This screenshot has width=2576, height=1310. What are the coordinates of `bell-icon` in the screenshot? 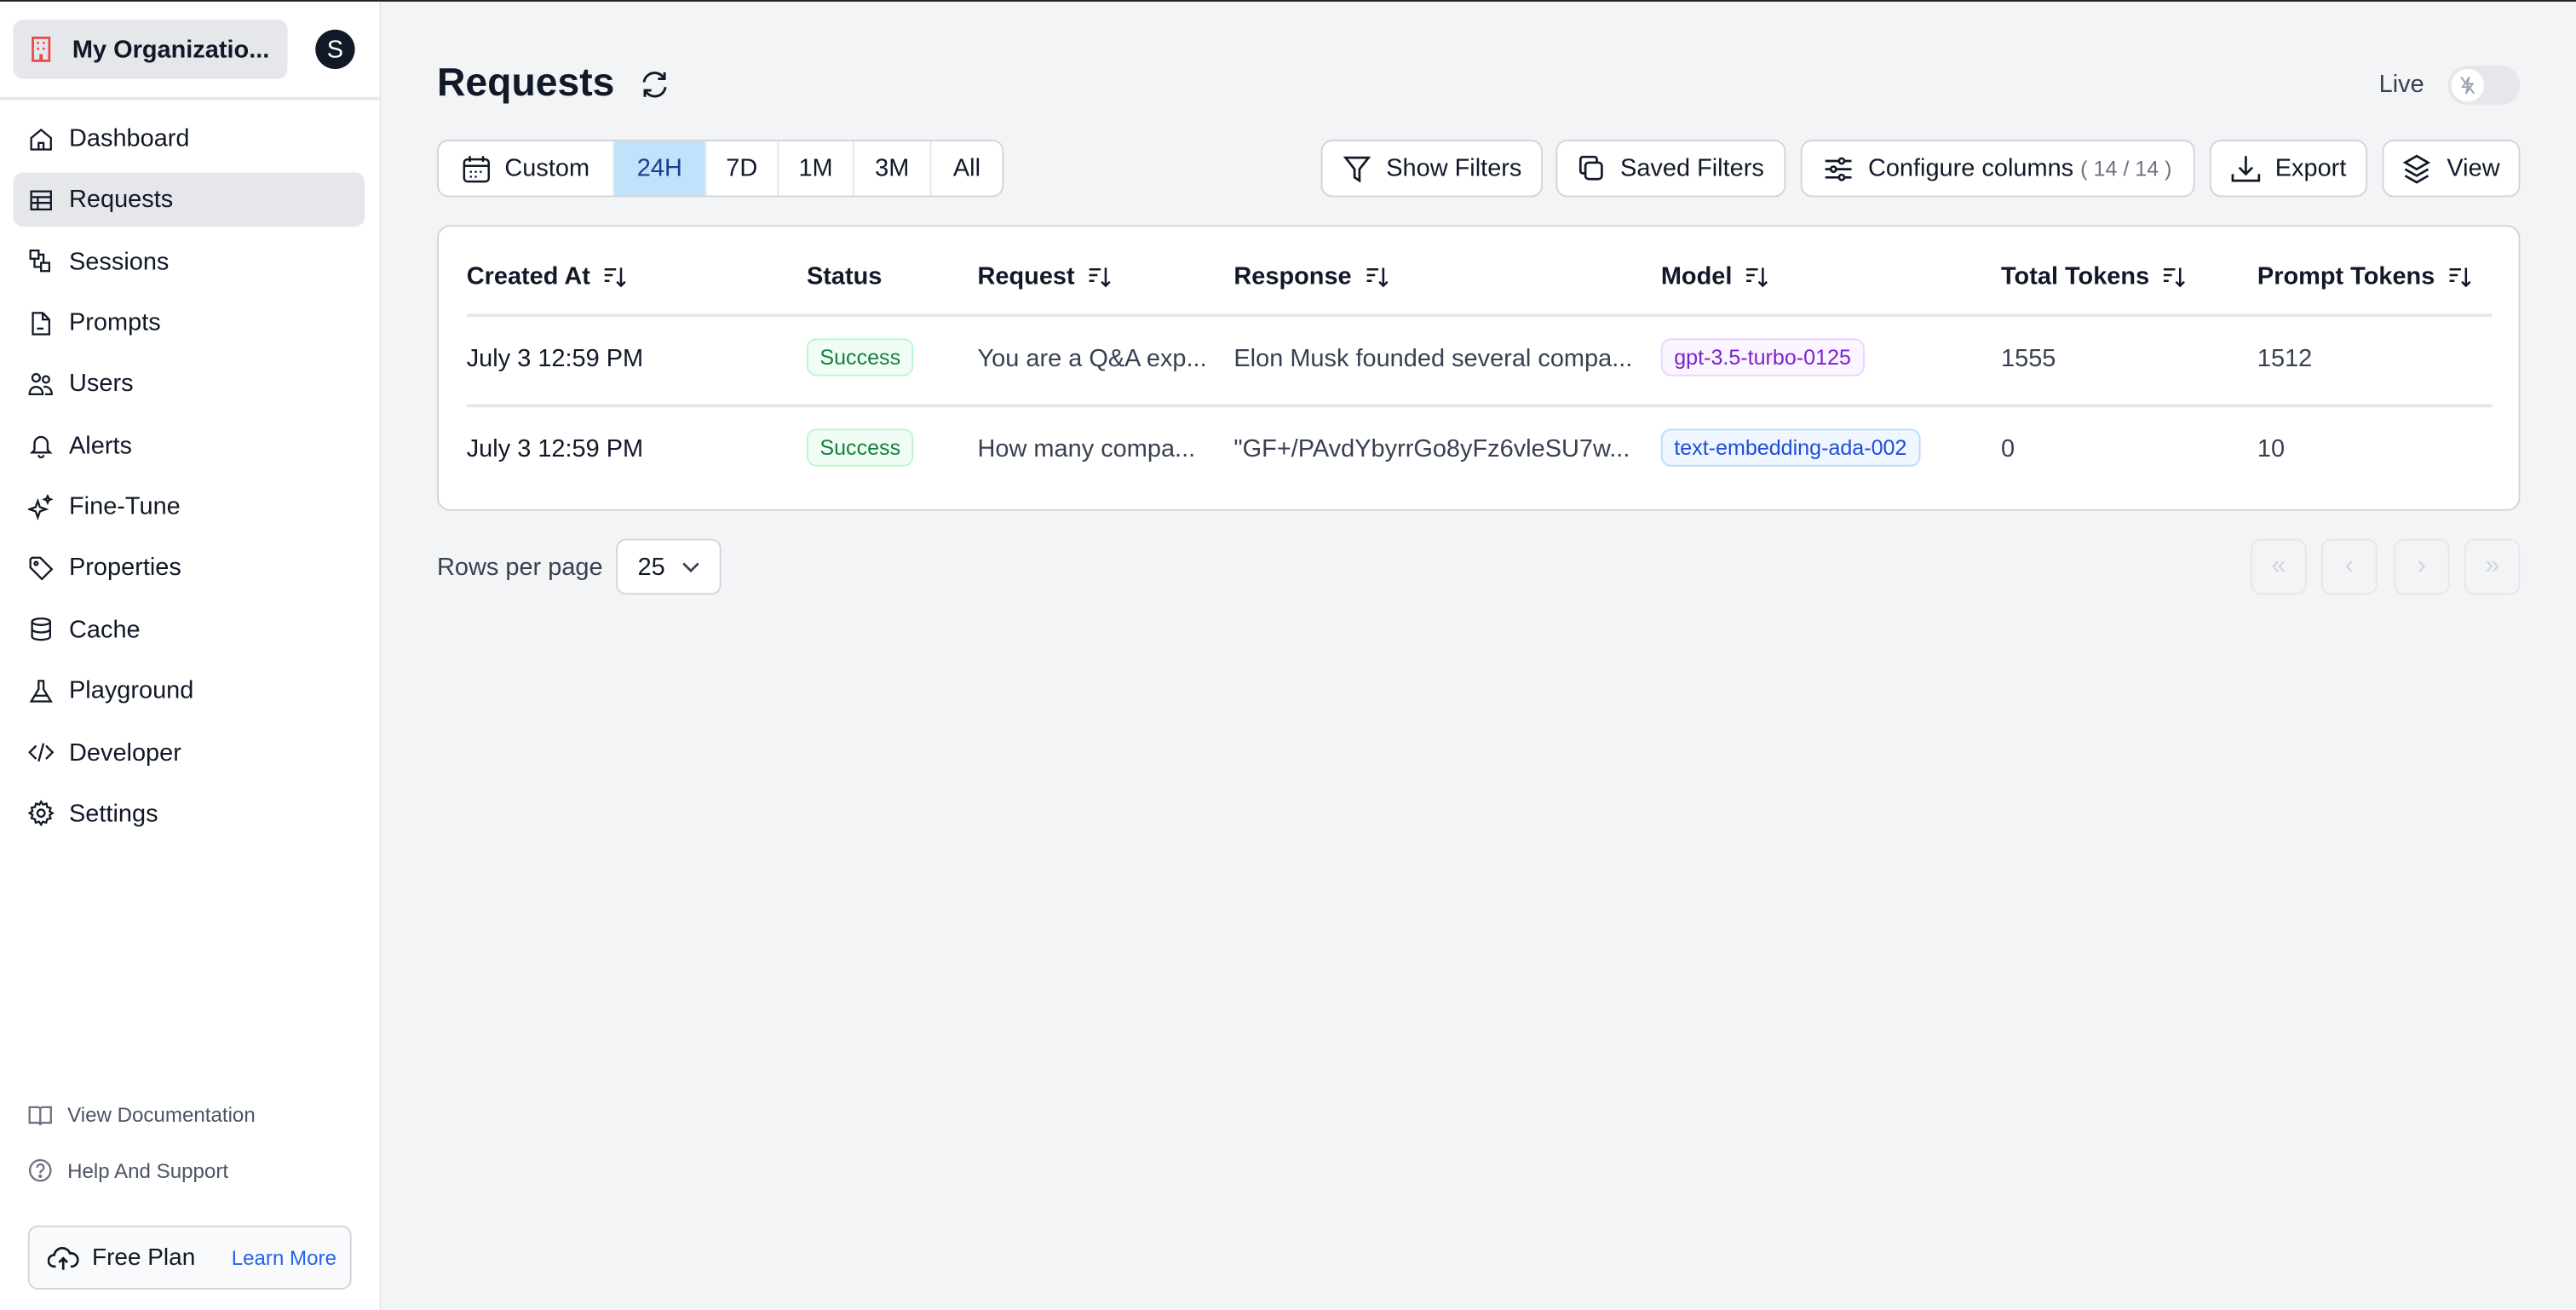 It's located at (41, 446).